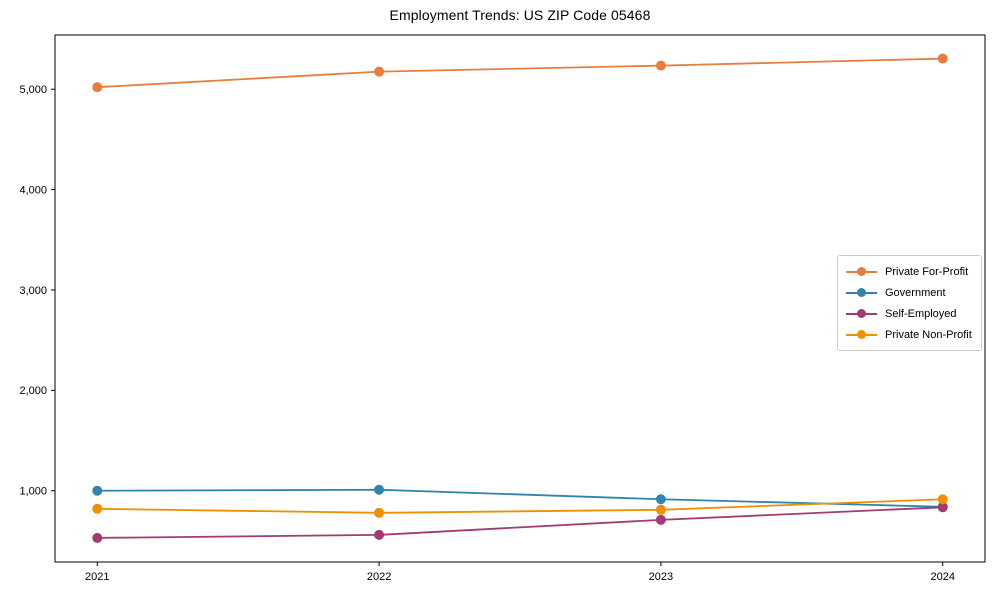 The image size is (1000, 600). I want to click on series-line-private-for-profit, so click(520, 73).